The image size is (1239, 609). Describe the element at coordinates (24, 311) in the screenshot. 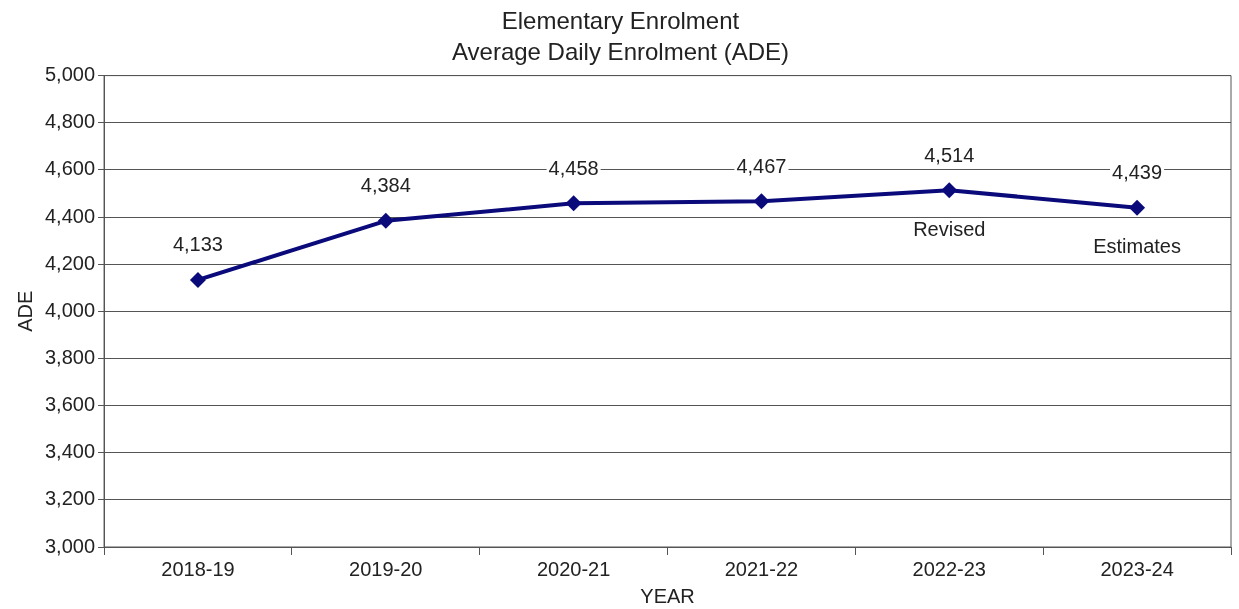

I see `y-axis-title: ADE` at that location.